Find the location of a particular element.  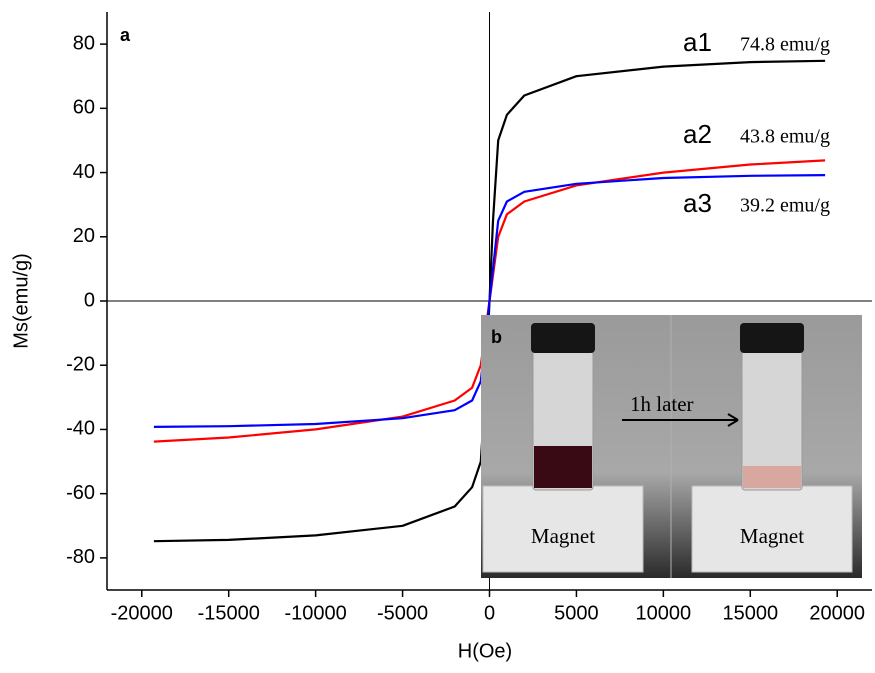

x-tick-label: 10000 is located at coordinates (664, 613).